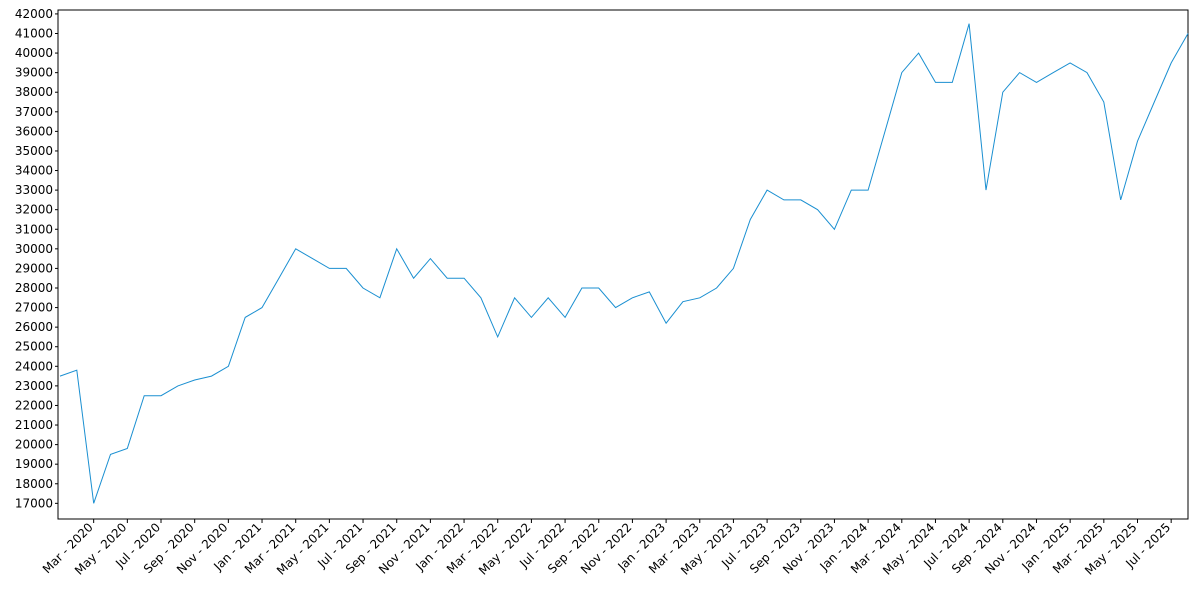 The height and width of the screenshot is (604, 1200). Describe the element at coordinates (34, 171) in the screenshot. I see `y-tick-label: 34000` at that location.